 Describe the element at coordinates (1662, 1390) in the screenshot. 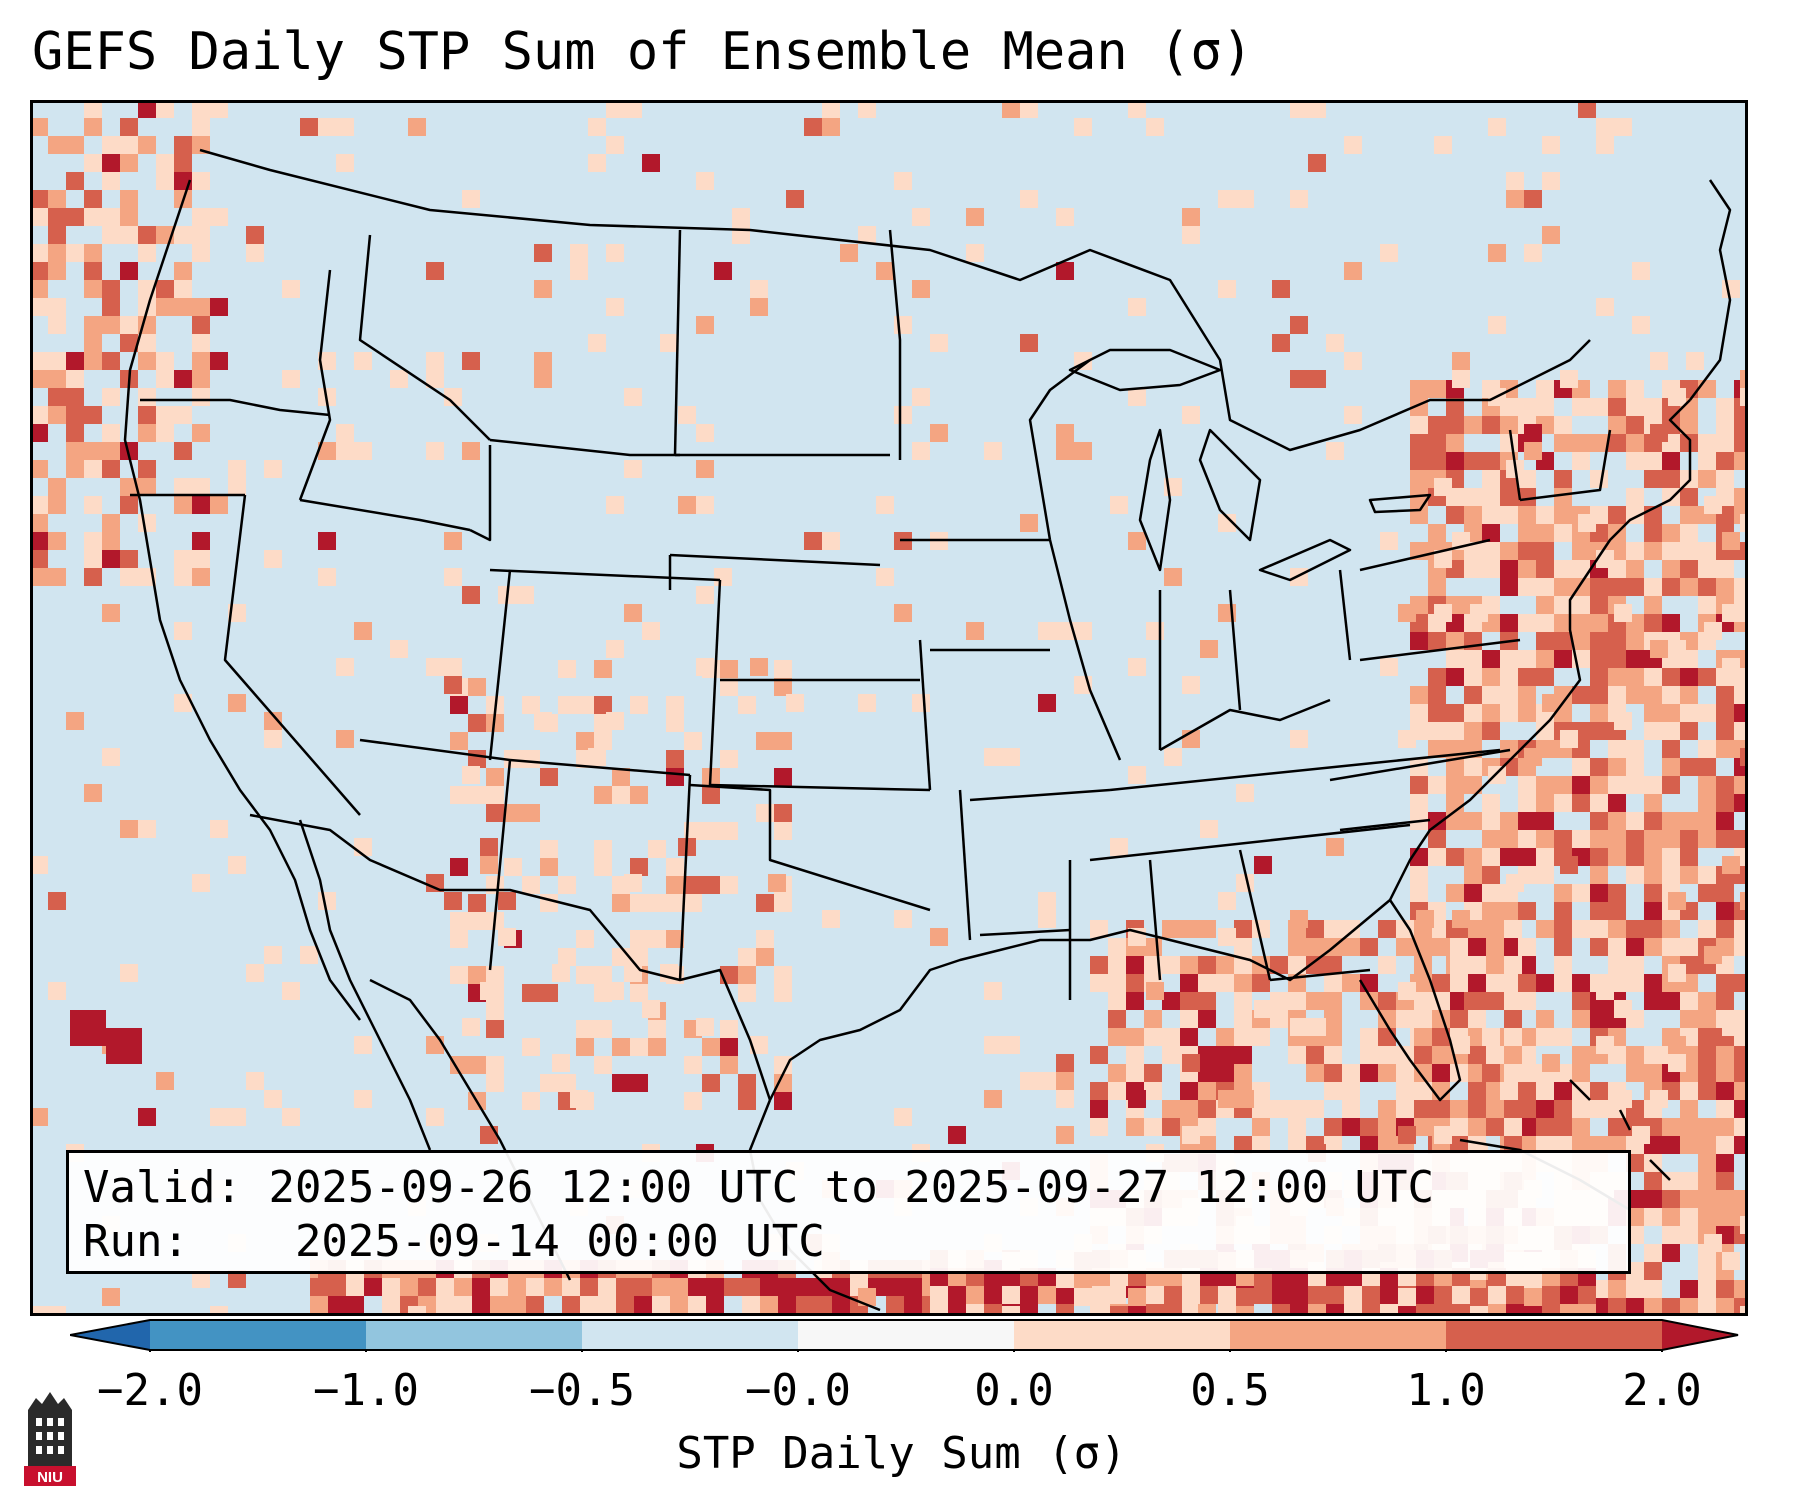

I see `colorbar-tick-label: 2.0` at that location.